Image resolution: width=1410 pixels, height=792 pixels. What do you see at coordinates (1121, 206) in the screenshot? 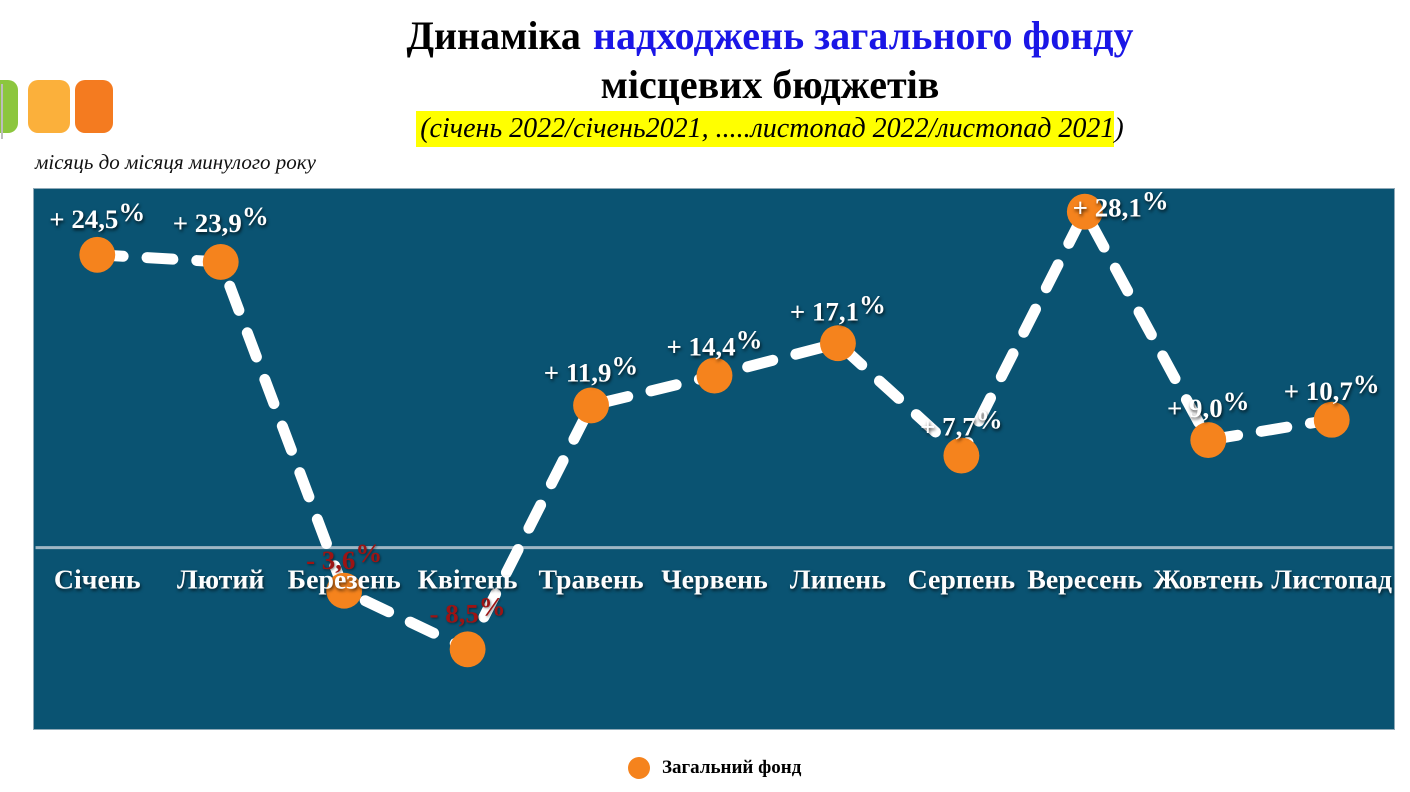
I see `data-point-label: + 28,1%` at bounding box center [1121, 206].